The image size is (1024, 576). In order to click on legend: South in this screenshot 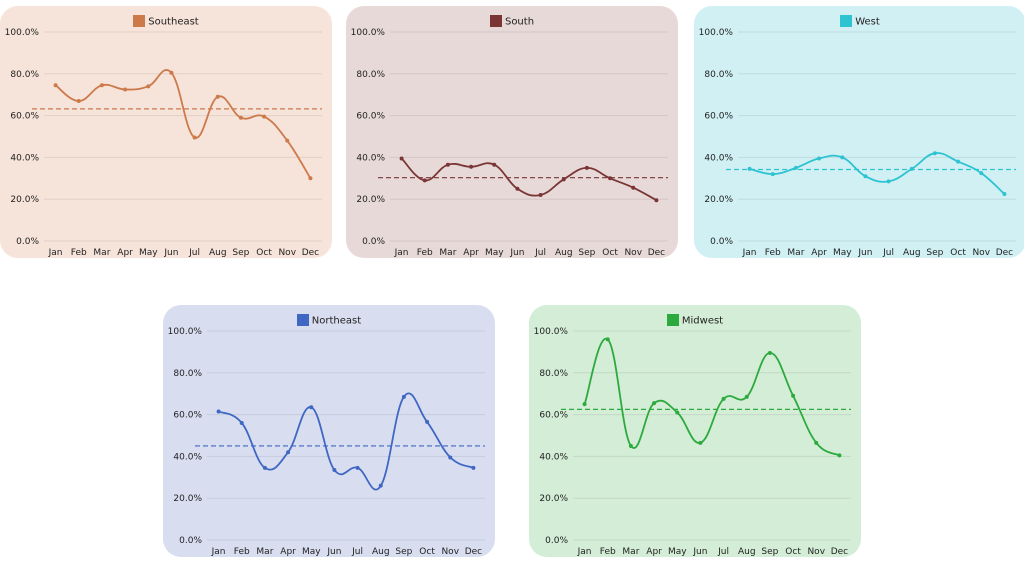, I will do `click(512, 21)`.